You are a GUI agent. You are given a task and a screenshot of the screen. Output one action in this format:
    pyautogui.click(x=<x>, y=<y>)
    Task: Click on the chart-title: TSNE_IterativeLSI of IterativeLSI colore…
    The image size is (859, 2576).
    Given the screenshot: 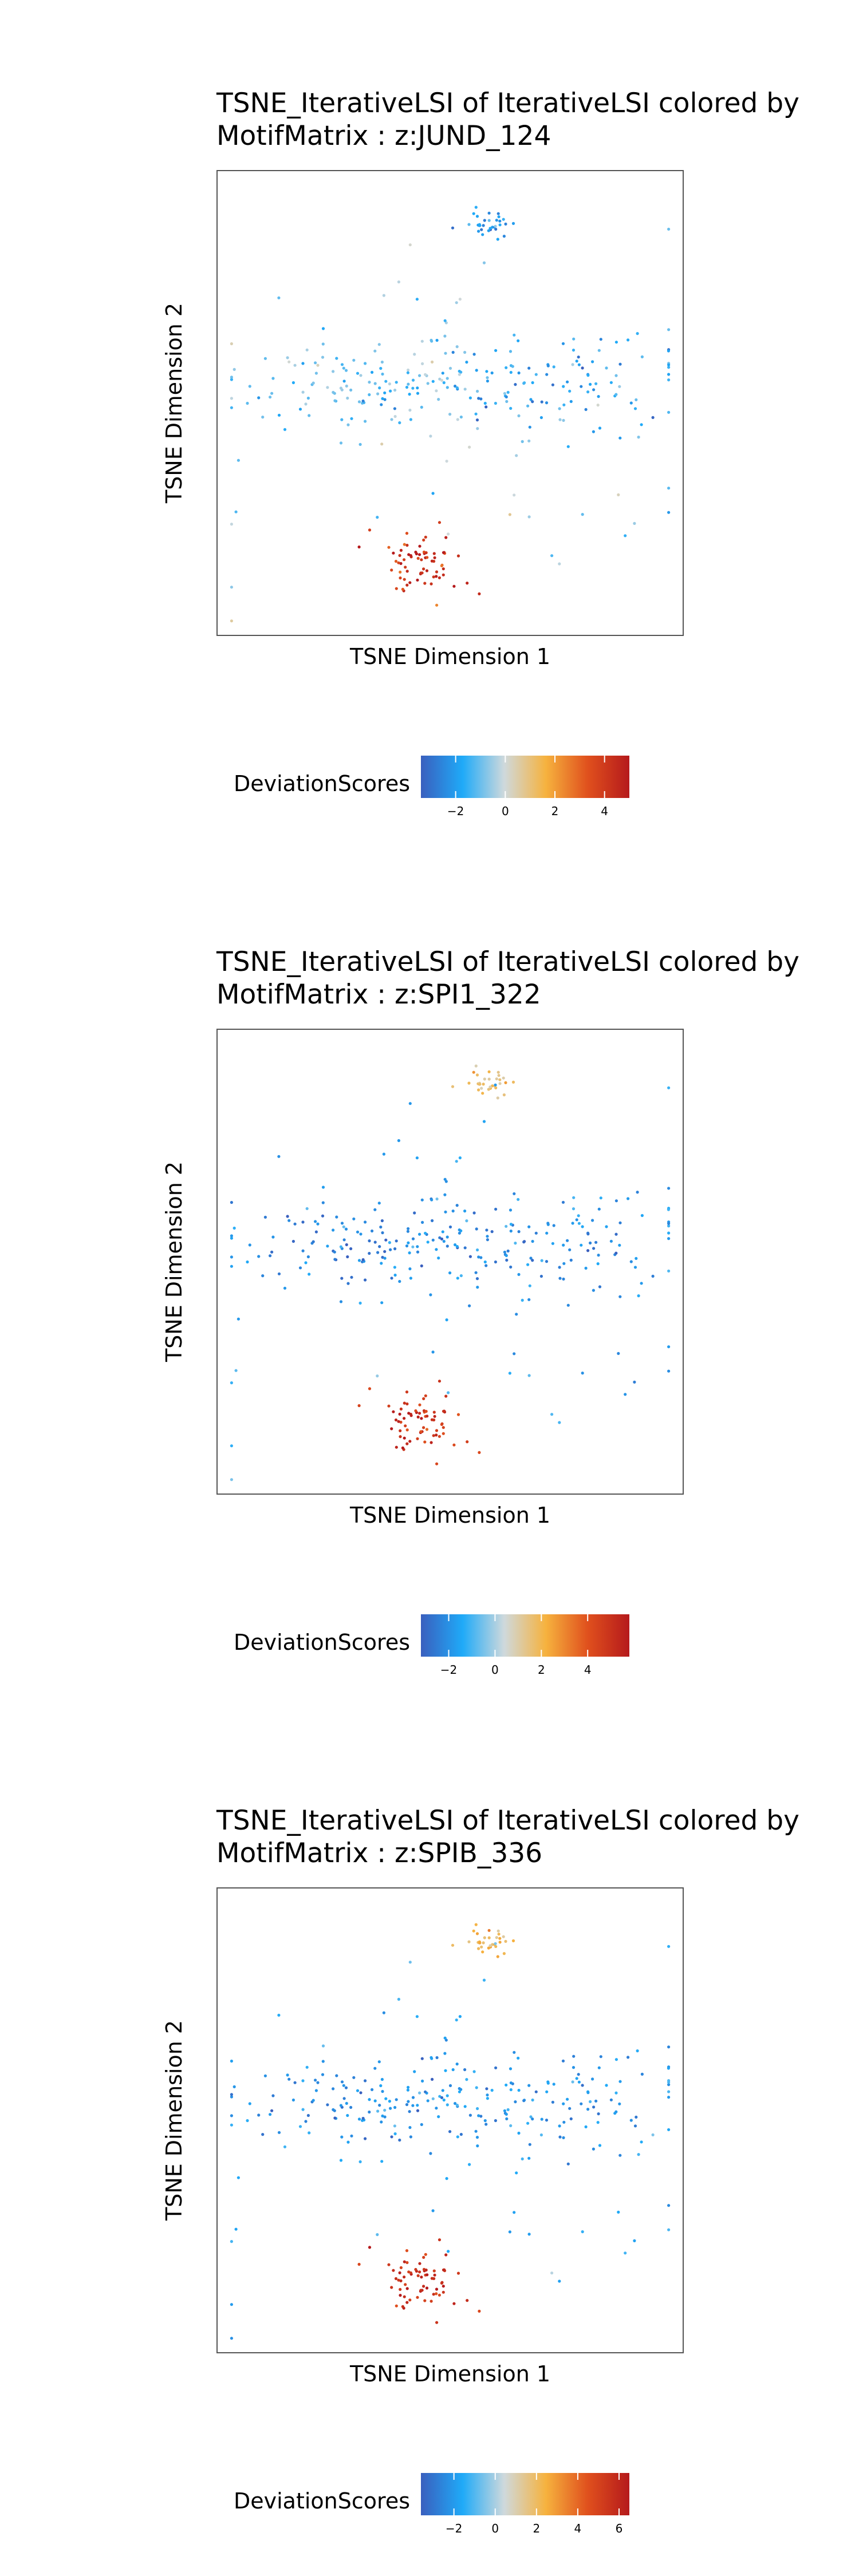 What is the action you would take?
    pyautogui.click(x=531, y=1837)
    